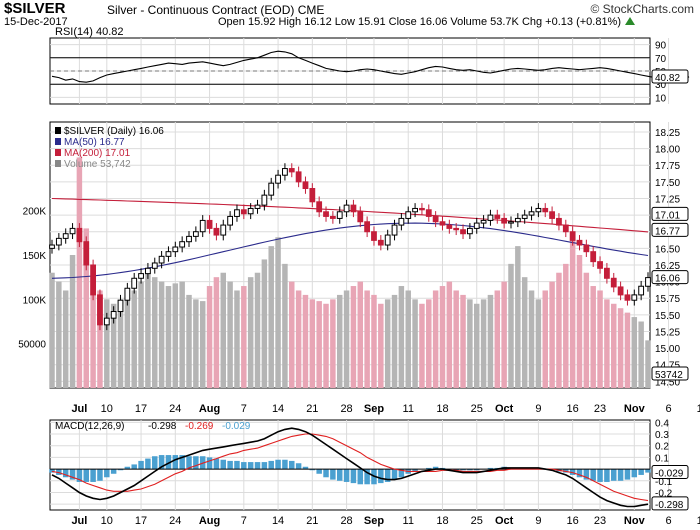 Image resolution: width=700 pixels, height=530 pixels. What do you see at coordinates (664, 482) in the screenshot?
I see `macd-ytick: -0.1` at bounding box center [664, 482].